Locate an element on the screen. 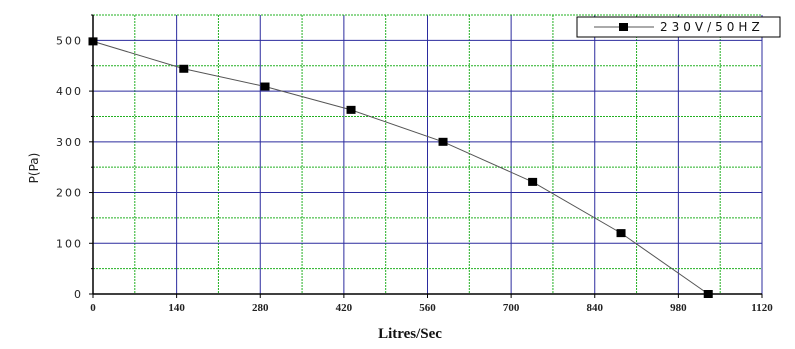 The width and height of the screenshot is (795, 349). y-tick-label: 200 is located at coordinates (69, 193).